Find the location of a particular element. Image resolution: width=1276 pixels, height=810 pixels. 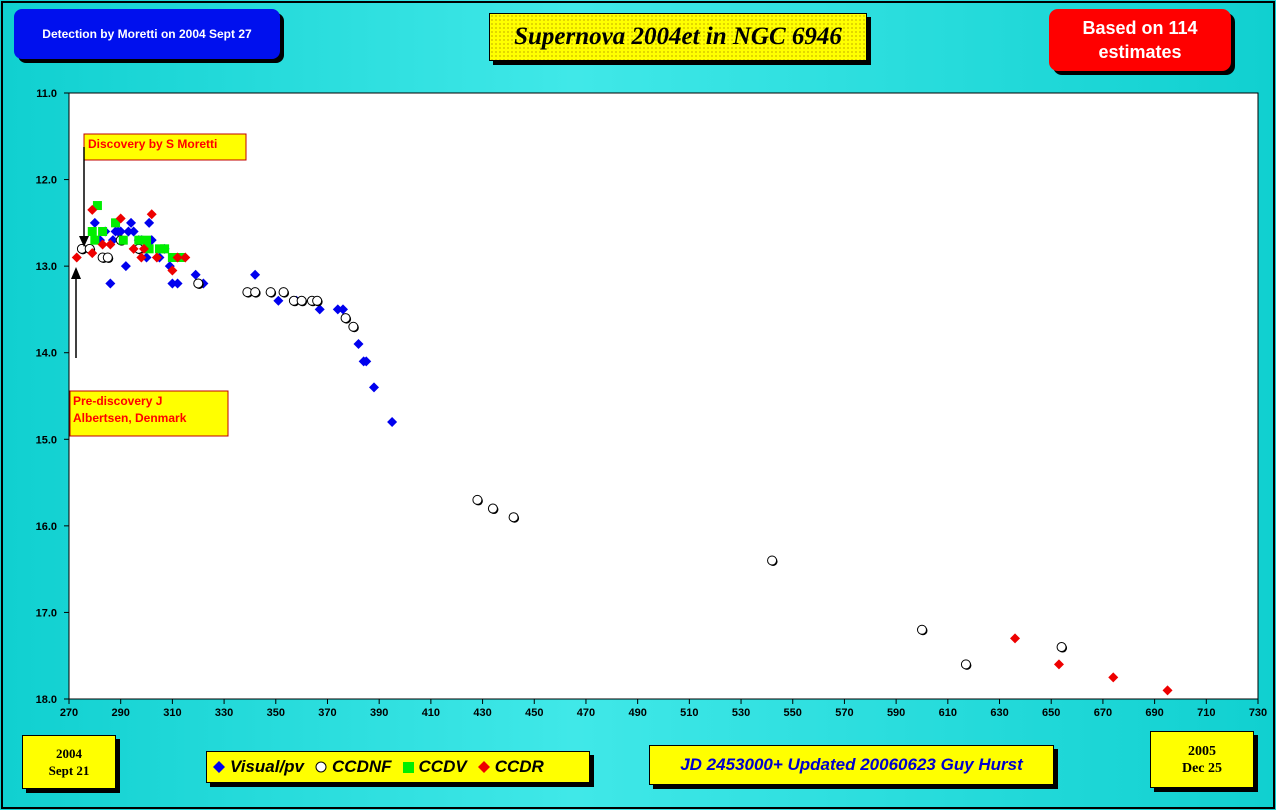

discovery-label: Discovery by S Moretti is located at coordinates (152, 144).